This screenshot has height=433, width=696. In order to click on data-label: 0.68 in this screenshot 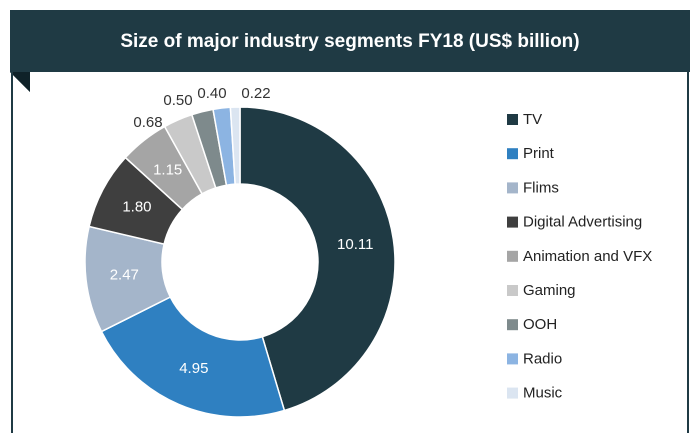, I will do `click(147, 122)`.